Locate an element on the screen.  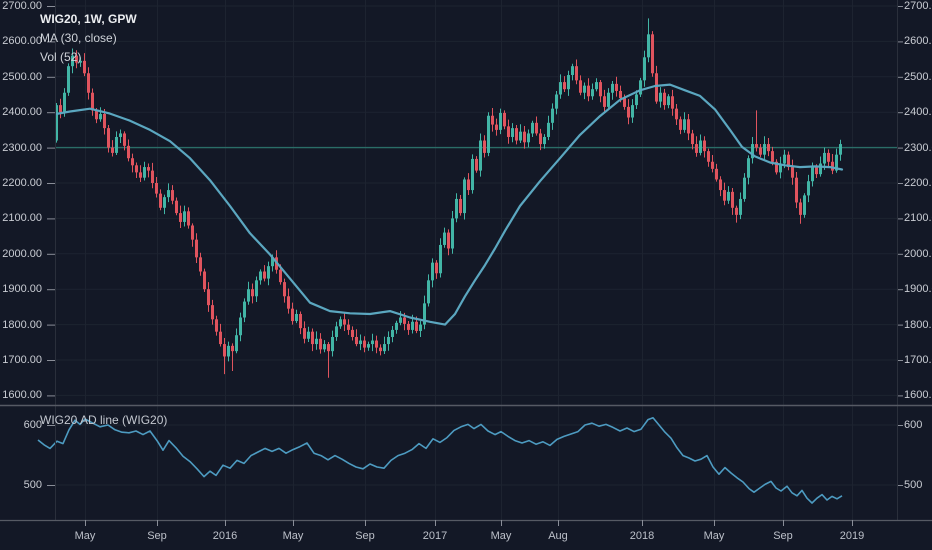
symbol-title: WIG20, 1W, GPW is located at coordinates (88, 19).